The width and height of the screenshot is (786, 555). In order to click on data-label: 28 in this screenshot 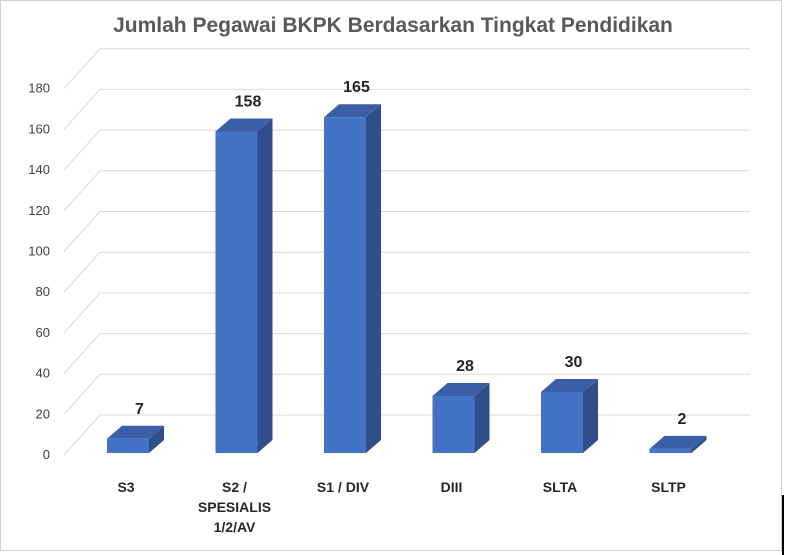, I will do `click(465, 366)`.